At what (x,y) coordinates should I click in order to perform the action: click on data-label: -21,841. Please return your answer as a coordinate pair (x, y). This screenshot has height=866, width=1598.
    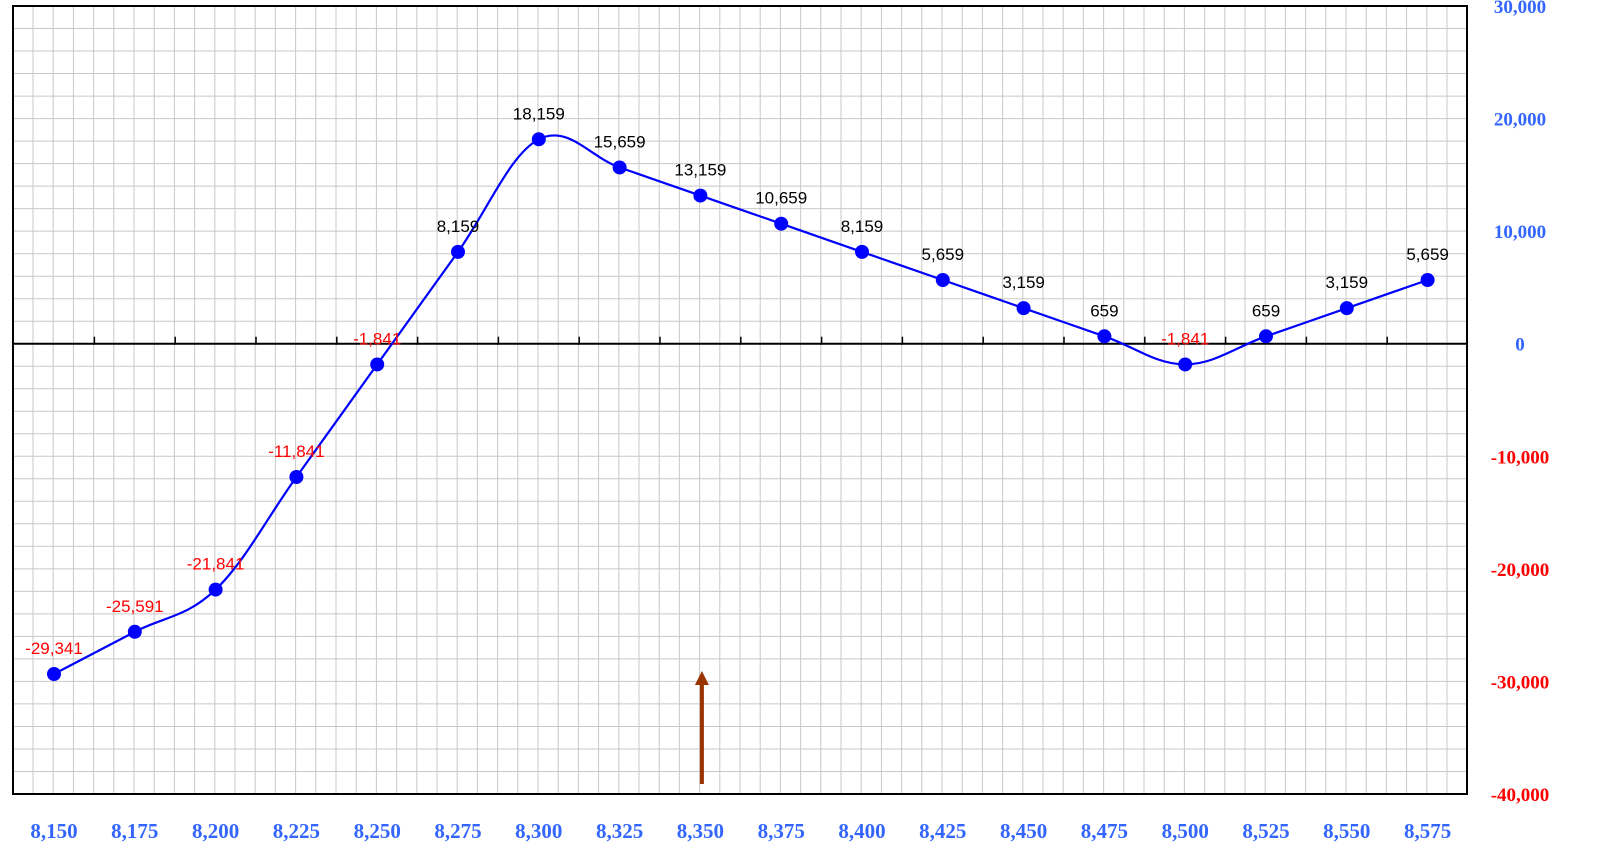
    Looking at the image, I should click on (216, 564).